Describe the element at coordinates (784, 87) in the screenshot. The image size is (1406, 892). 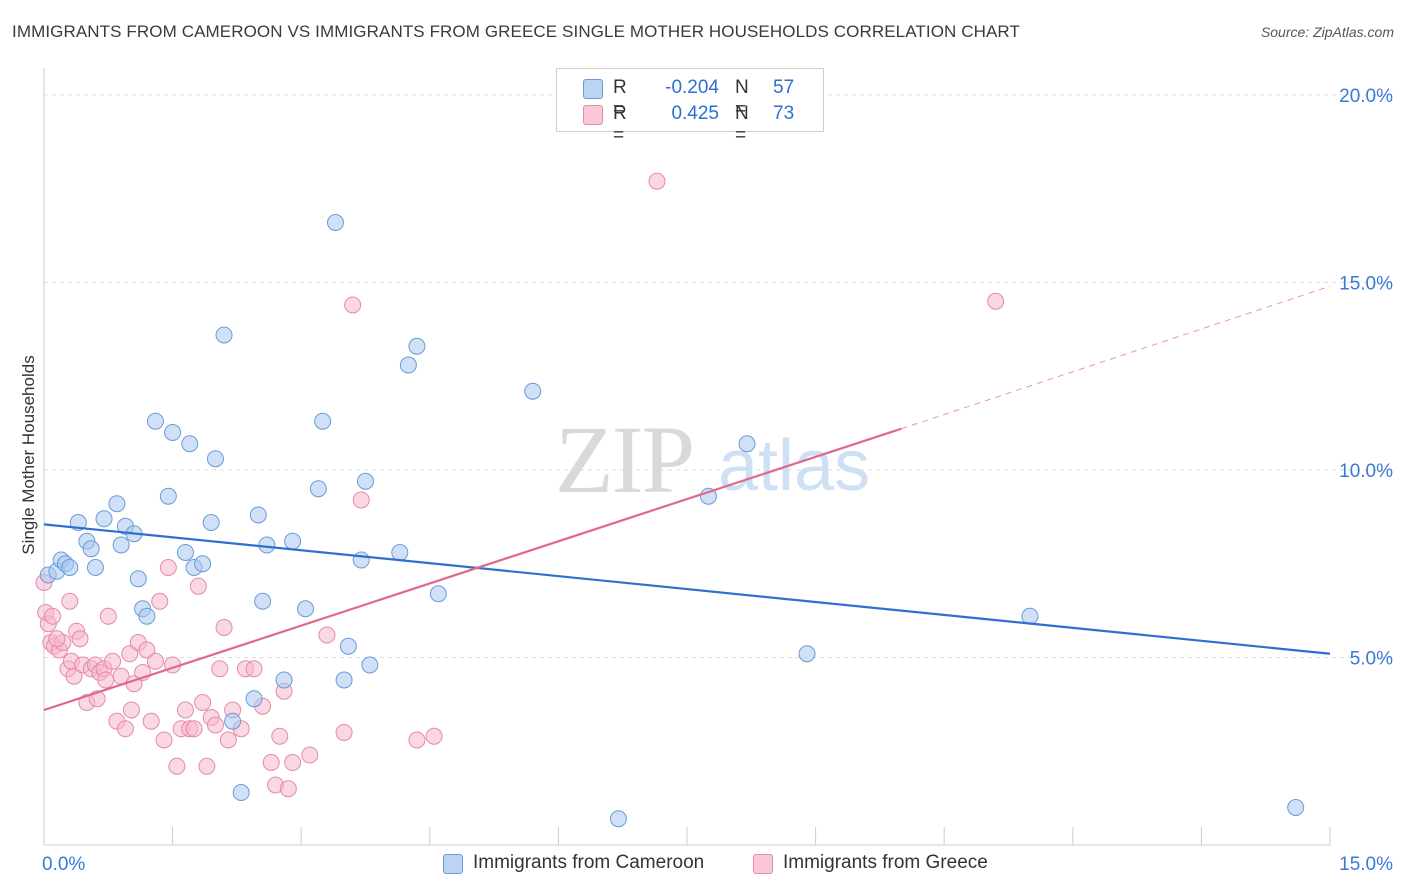
I see `n-value: 57` at that location.